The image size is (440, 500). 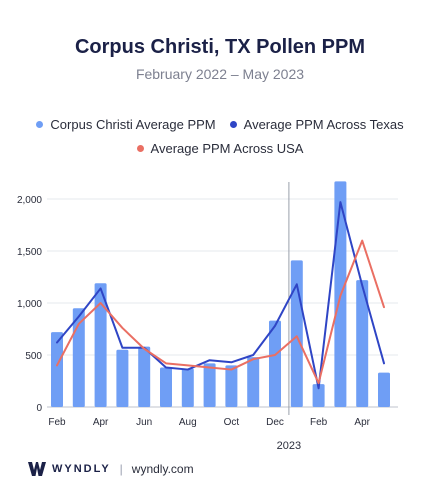 I want to click on x-tick-label: Oct, so click(x=232, y=422).